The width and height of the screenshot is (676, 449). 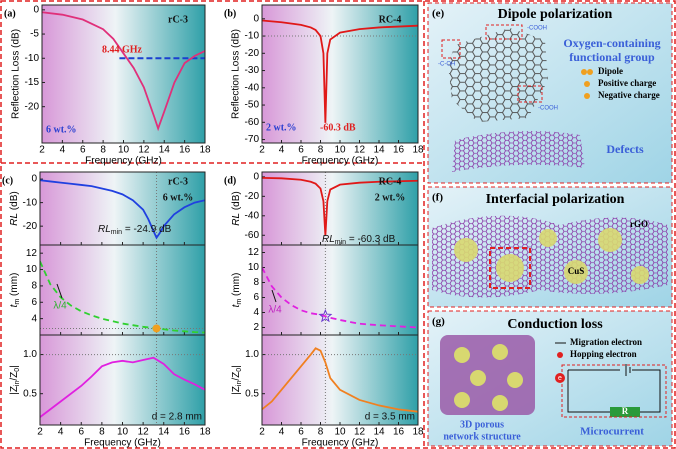 What do you see at coordinates (625, 411) in the screenshot?
I see `resistor-label: R` at bounding box center [625, 411].